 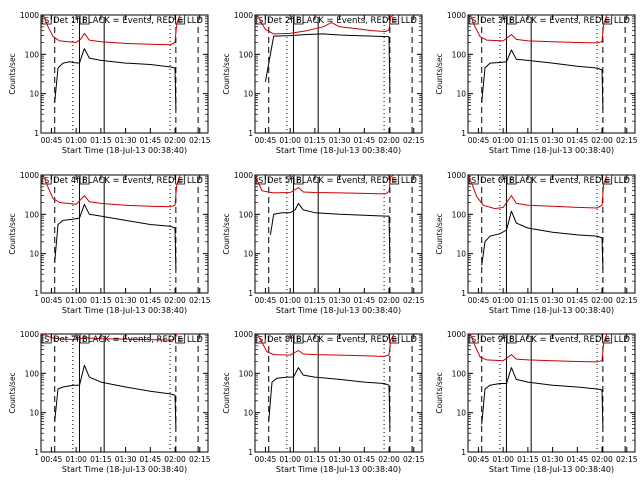 What do you see at coordinates (461, 254) in the screenshot?
I see `y-tick-label: 10` at bounding box center [461, 254].